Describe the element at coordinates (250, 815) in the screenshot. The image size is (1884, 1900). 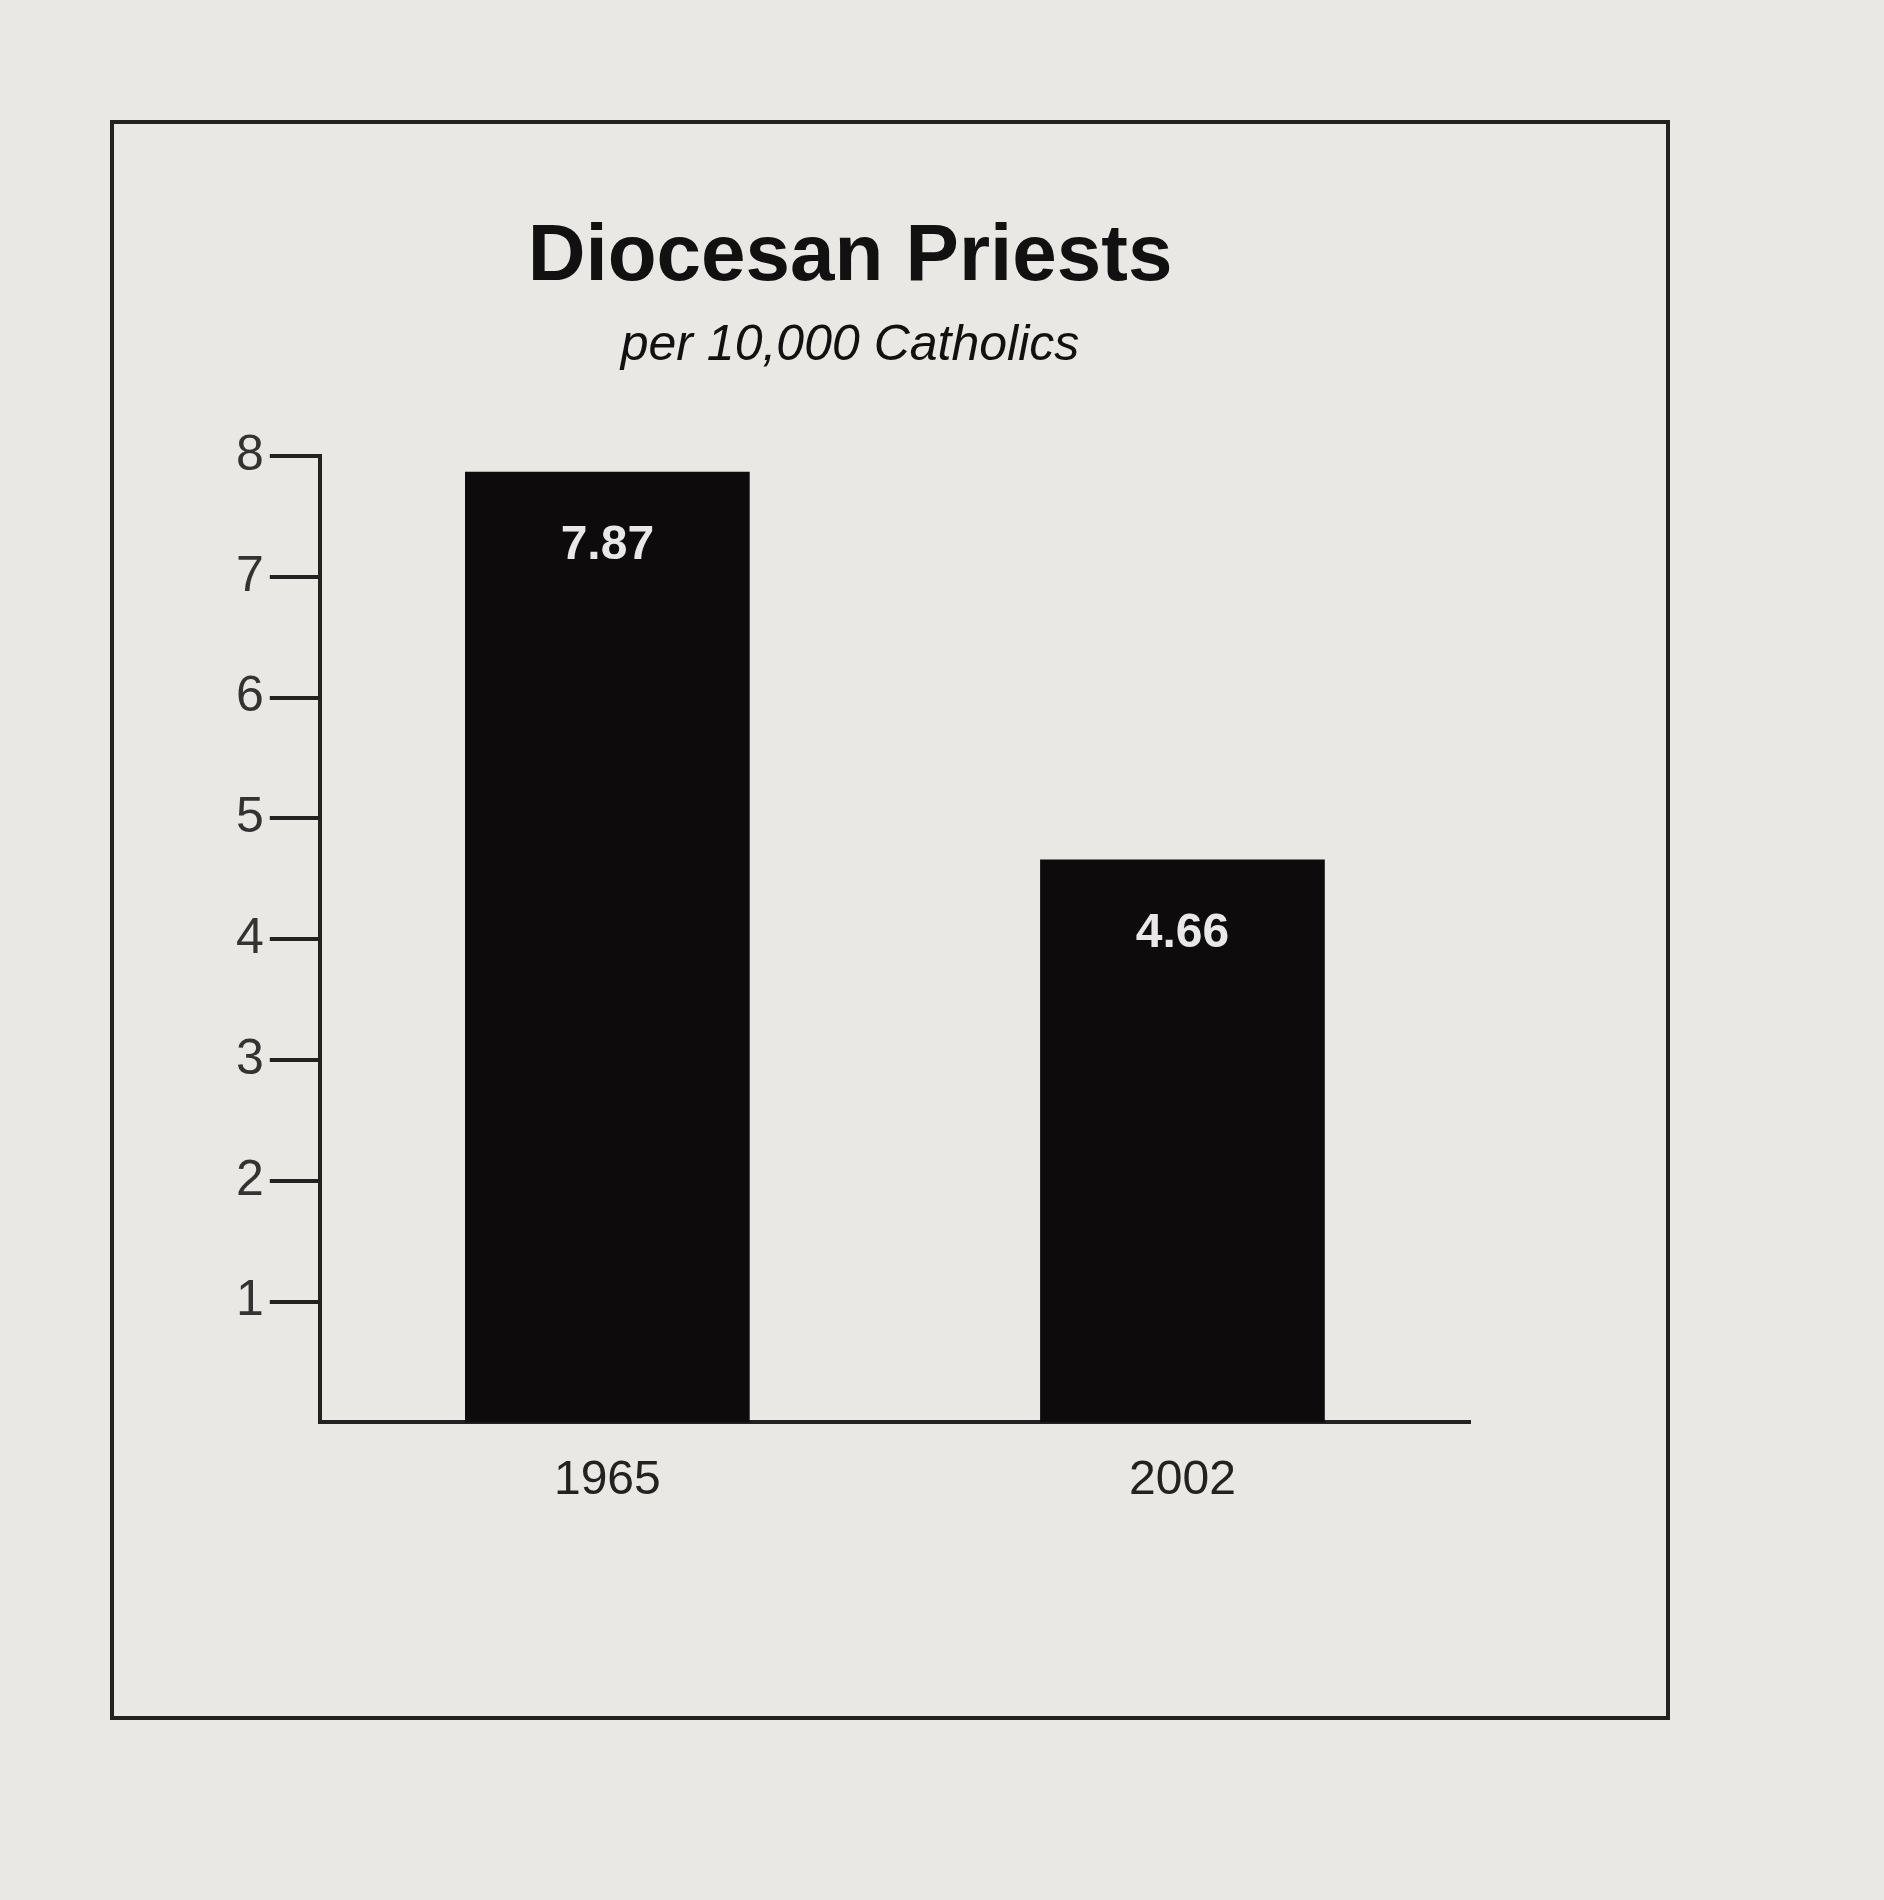
I see `y-tick-label: 5` at that location.